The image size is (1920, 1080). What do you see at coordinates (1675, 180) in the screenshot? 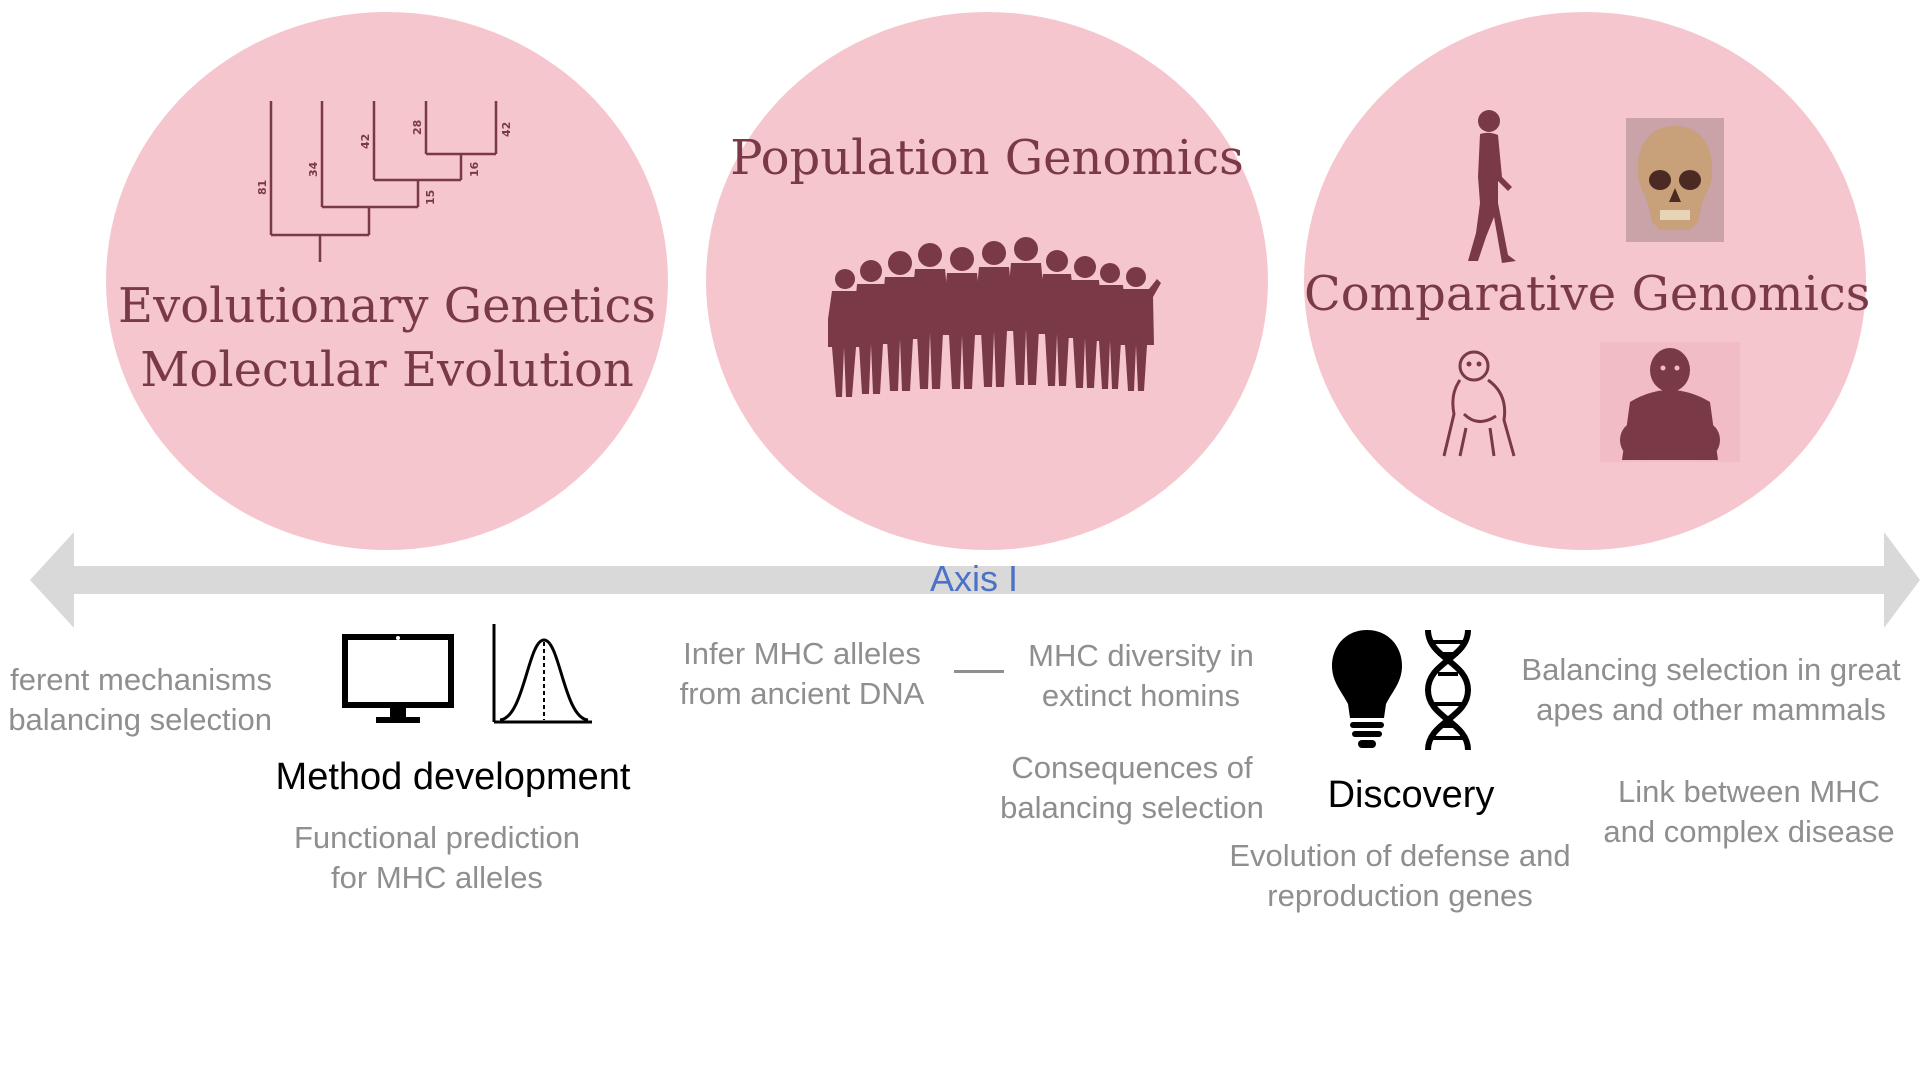
I see `skull-icon` at bounding box center [1675, 180].